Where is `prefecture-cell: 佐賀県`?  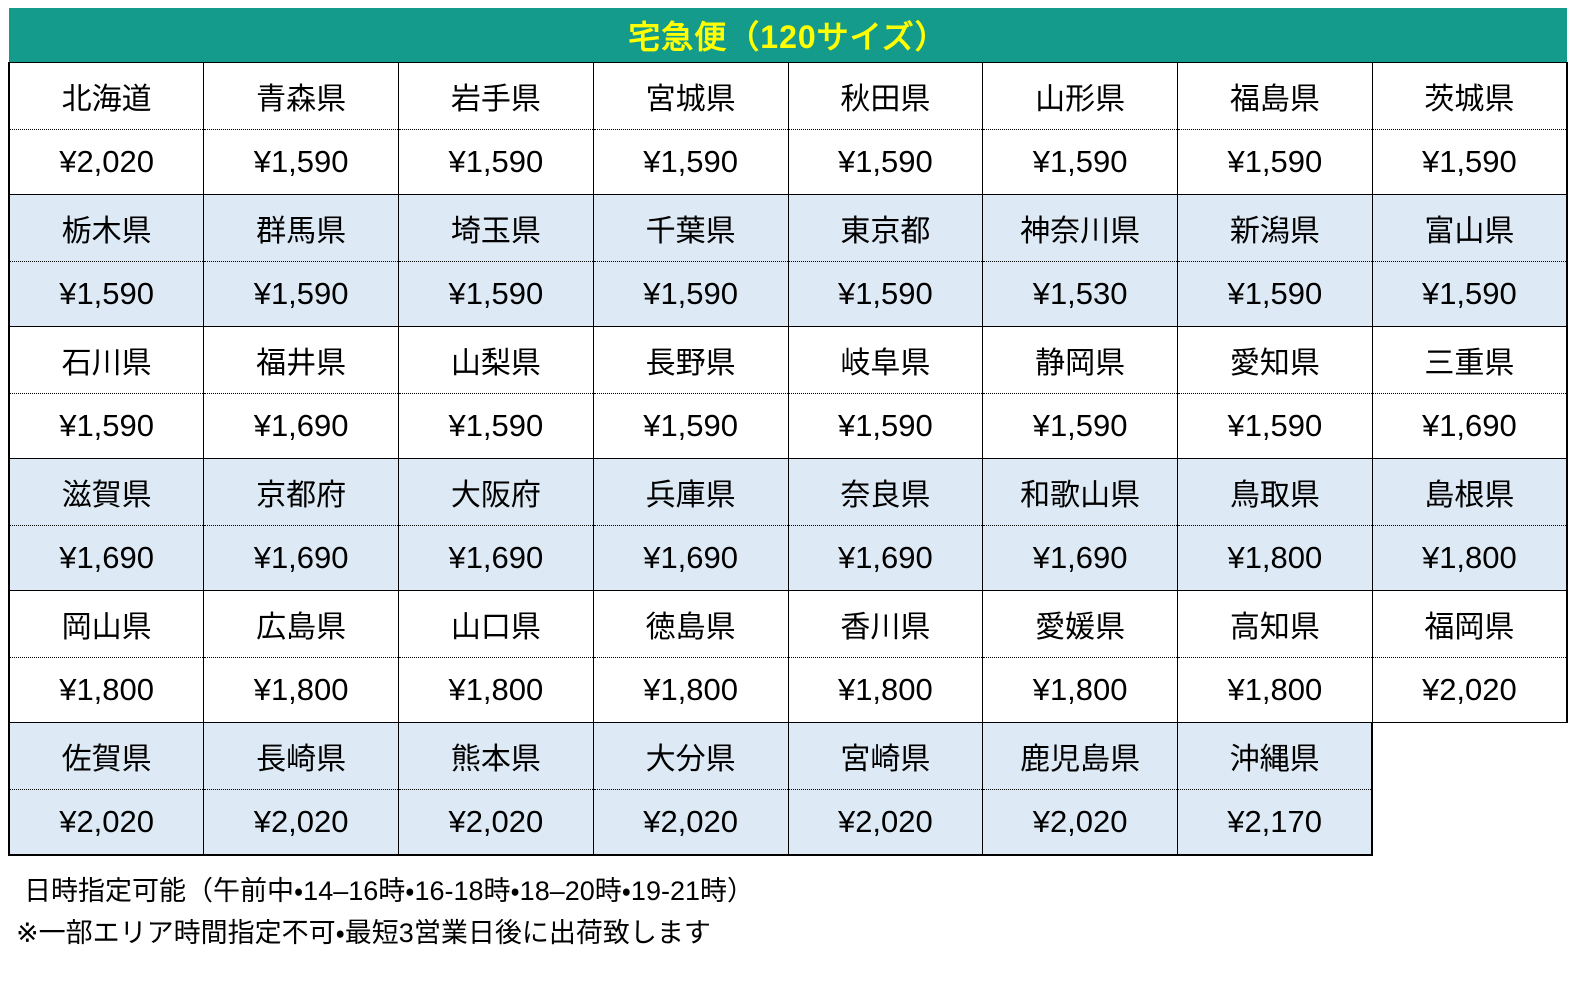 prefecture-cell: 佐賀県 is located at coordinates (106, 756).